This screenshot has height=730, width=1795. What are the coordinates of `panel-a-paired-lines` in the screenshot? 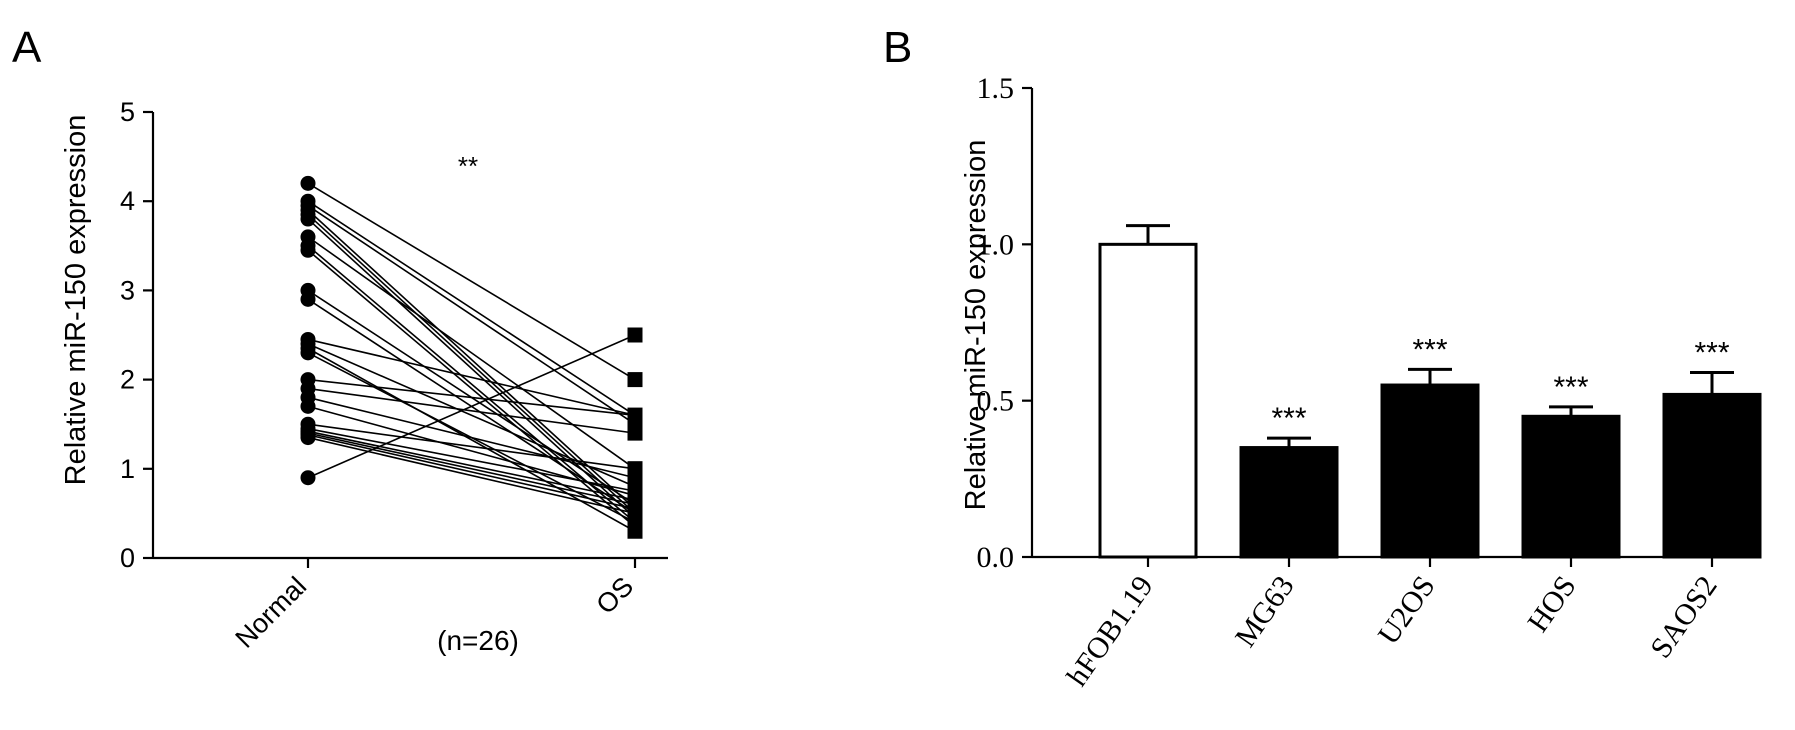 It's located at (471, 357).